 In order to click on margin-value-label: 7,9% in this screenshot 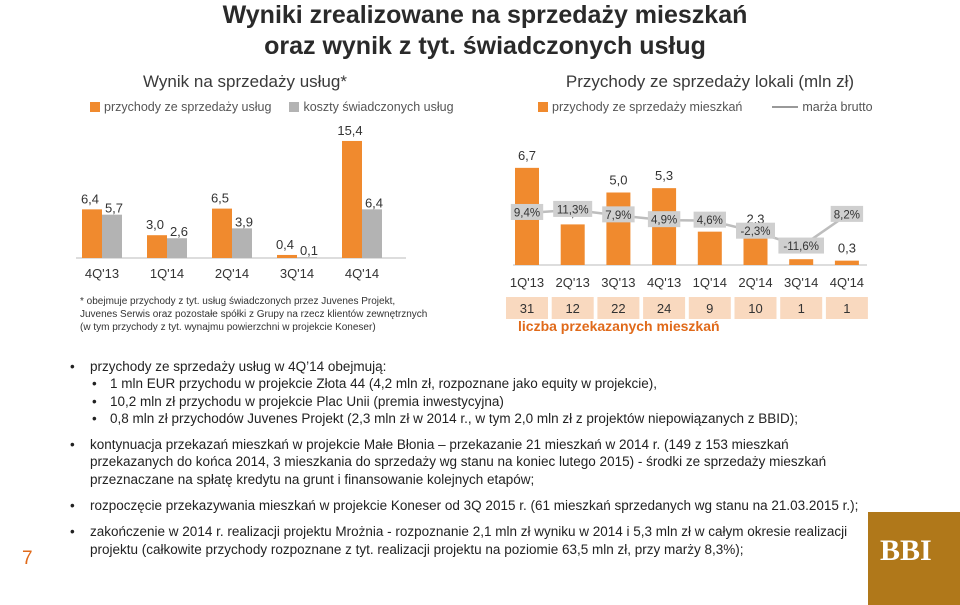, I will do `click(618, 216)`.